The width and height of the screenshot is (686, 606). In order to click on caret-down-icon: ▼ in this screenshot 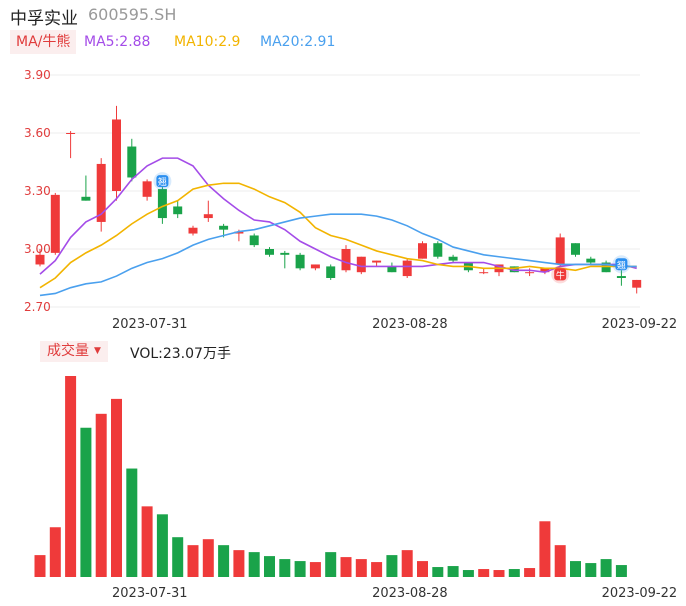, I will do `click(97, 351)`.